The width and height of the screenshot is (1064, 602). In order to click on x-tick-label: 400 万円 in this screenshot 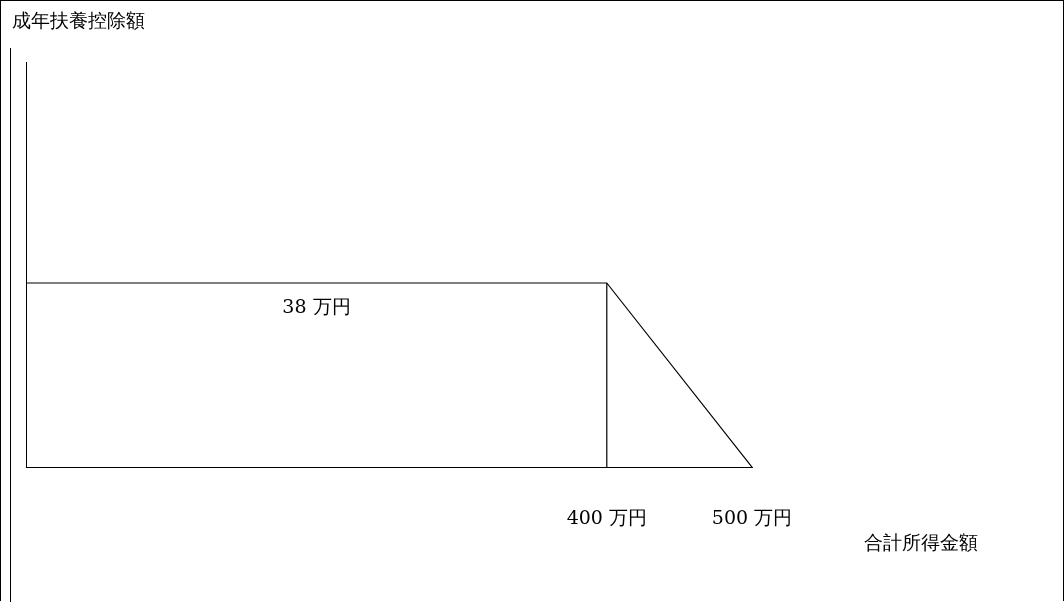, I will do `click(606, 516)`.